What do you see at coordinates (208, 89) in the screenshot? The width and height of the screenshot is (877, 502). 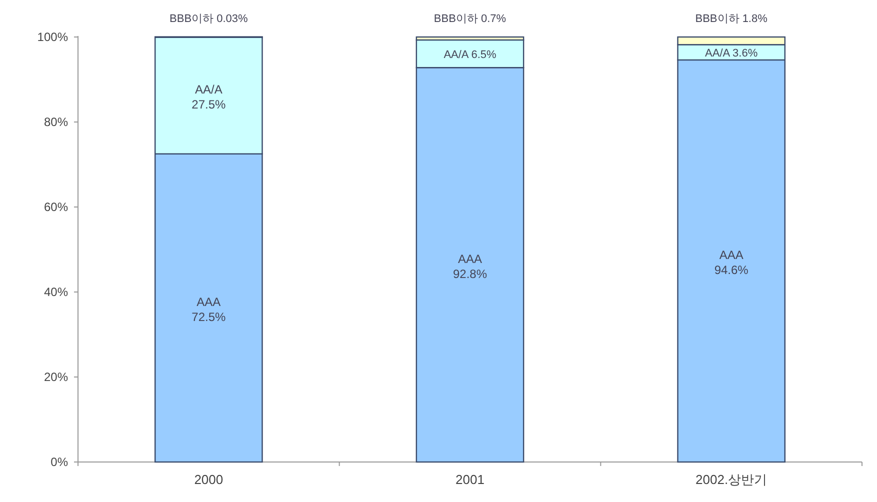 I see `series-label: AA/A` at bounding box center [208, 89].